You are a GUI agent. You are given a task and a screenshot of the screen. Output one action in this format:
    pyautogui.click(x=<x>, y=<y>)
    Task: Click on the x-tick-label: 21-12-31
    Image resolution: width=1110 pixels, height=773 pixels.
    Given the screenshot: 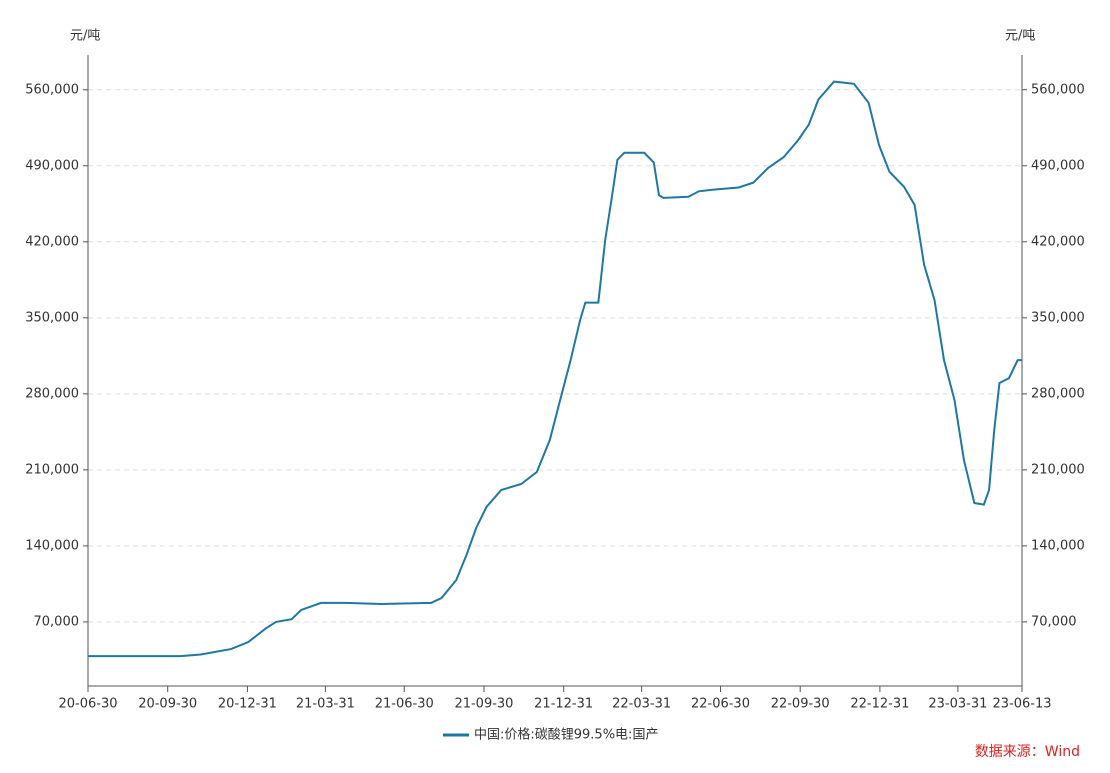 What is the action you would take?
    pyautogui.click(x=563, y=704)
    